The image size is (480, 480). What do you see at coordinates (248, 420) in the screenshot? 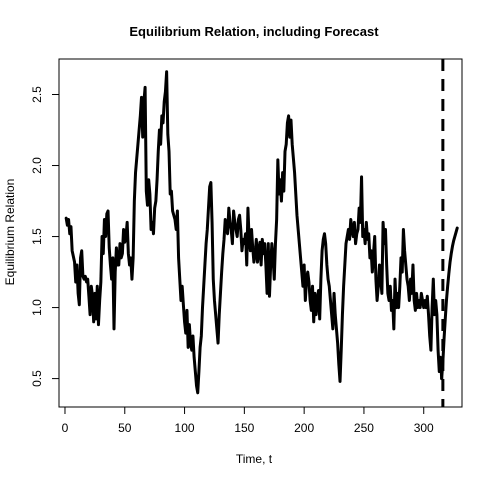
I see `x-axis: 0 50 100 150 200 250 300` at bounding box center [248, 420].